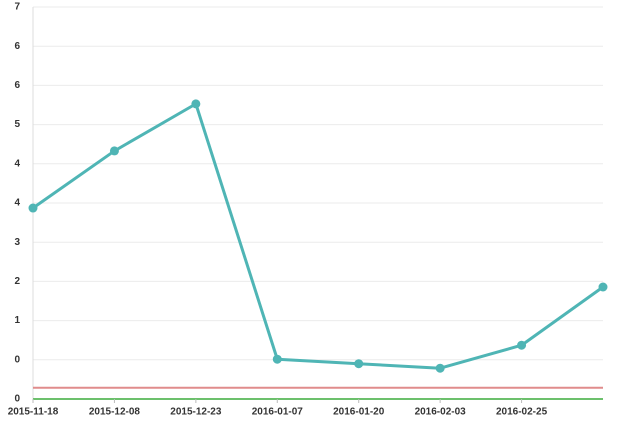 This screenshot has width=617, height=431. Describe the element at coordinates (278, 412) in the screenshot. I see `x-tick-label: 2016-01-07` at that location.